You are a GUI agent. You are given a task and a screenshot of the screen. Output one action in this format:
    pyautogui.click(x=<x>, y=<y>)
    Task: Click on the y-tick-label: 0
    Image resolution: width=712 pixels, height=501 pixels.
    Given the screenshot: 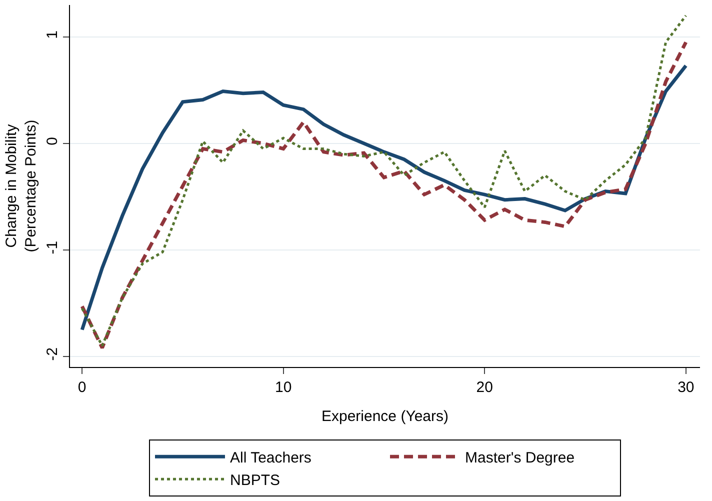 What is the action you would take?
    pyautogui.click(x=52, y=141)
    